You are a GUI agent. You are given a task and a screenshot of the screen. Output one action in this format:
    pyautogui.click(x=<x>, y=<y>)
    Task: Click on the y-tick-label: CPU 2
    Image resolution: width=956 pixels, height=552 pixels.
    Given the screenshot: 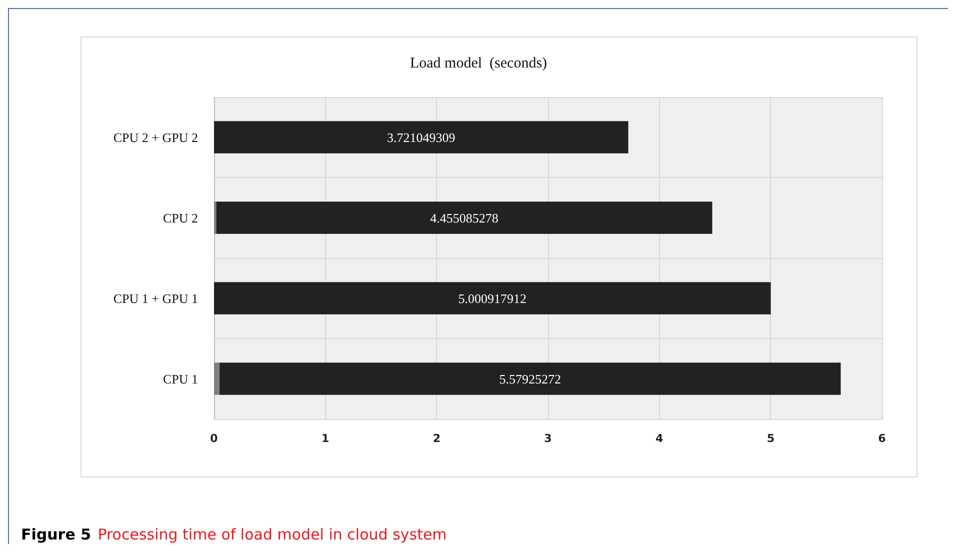 What is the action you would take?
    pyautogui.click(x=180, y=218)
    